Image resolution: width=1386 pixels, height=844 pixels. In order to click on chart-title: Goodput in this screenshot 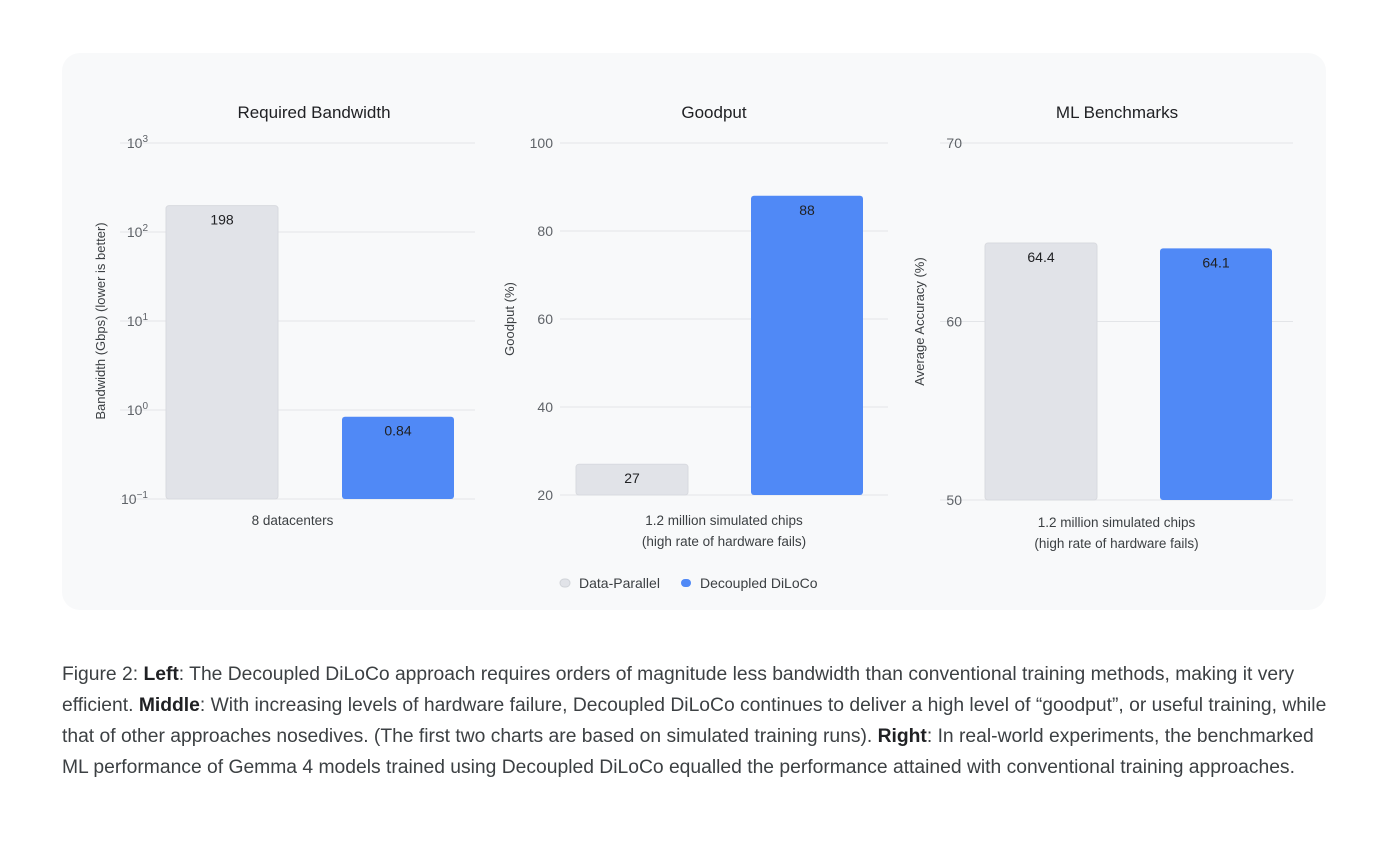, I will do `click(713, 112)`.